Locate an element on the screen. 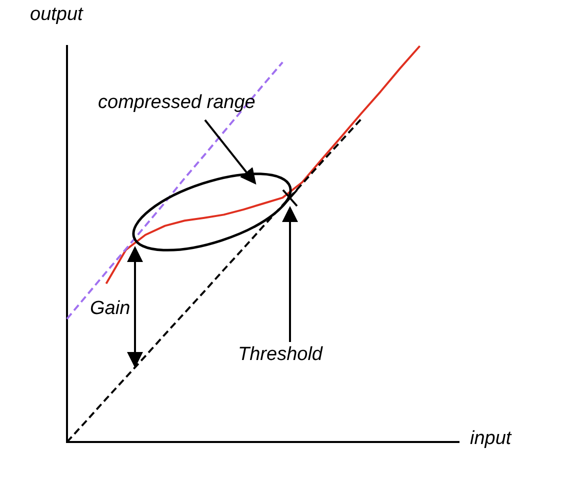 The height and width of the screenshot is (486, 571). y-axis-title: output is located at coordinates (56, 15).